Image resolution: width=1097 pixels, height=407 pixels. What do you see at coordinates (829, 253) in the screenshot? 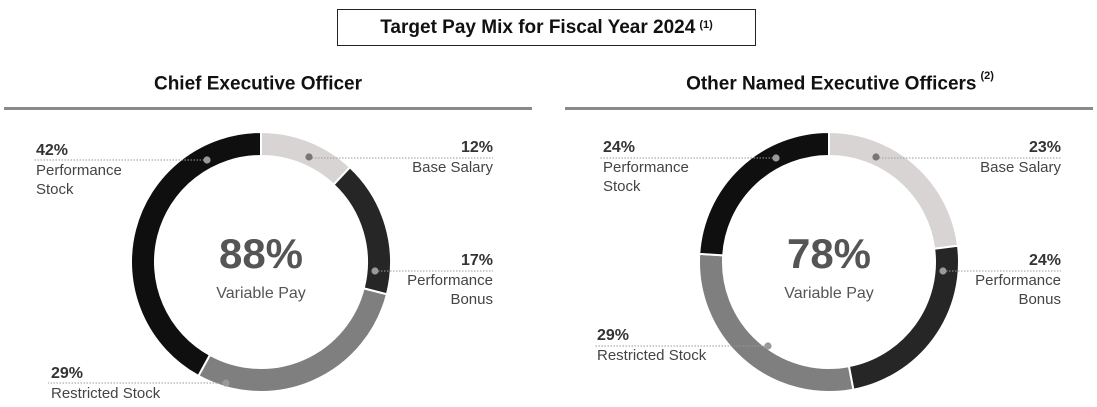
I see `neo-center-value: 78%` at bounding box center [829, 253].